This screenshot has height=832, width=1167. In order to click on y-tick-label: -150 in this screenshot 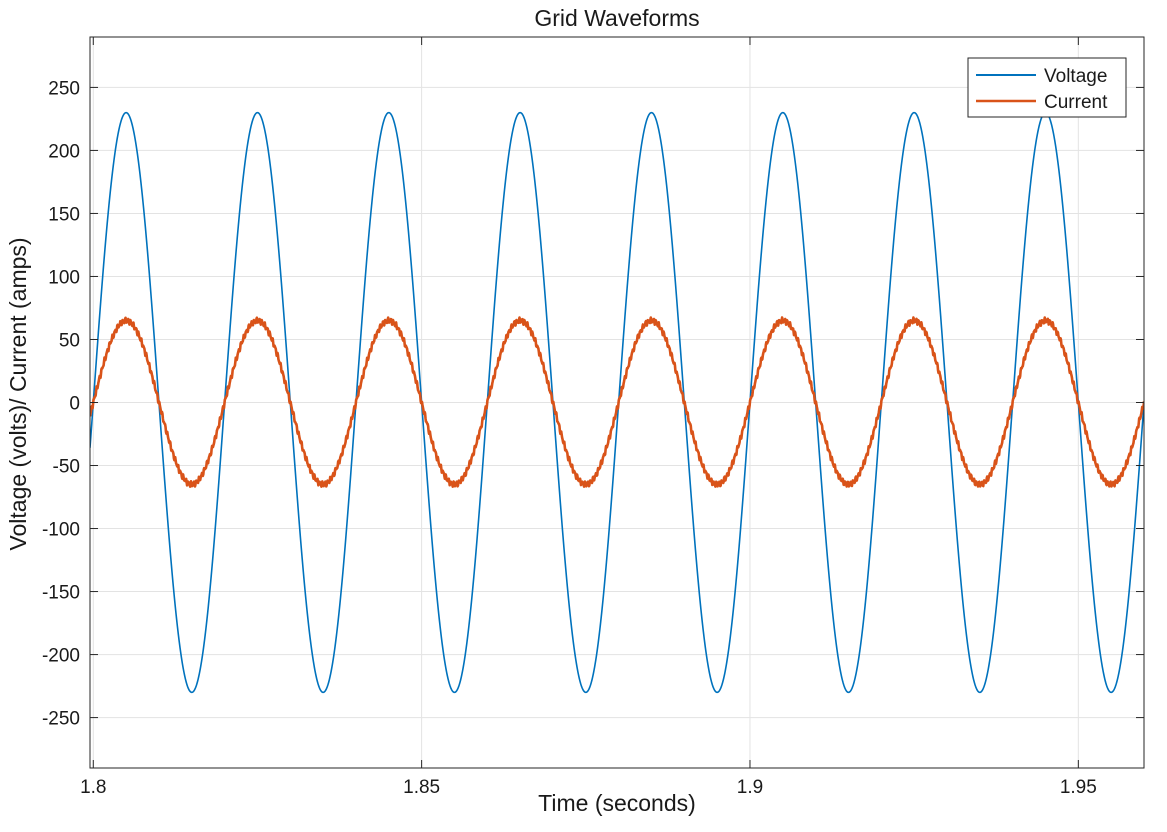, I will do `click(61, 593)`.